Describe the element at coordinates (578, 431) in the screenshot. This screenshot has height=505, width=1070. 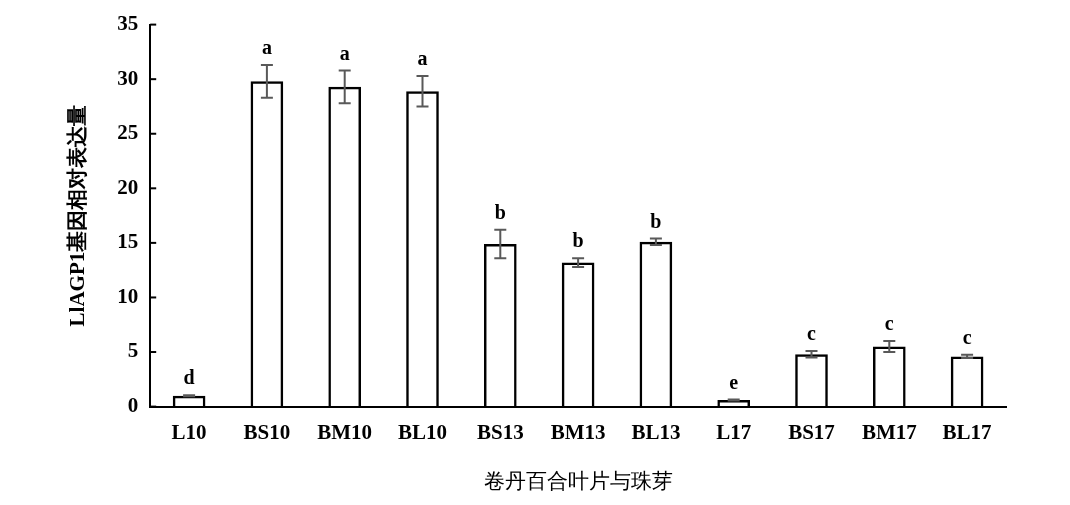
I see `x-tick-label: BM13` at that location.